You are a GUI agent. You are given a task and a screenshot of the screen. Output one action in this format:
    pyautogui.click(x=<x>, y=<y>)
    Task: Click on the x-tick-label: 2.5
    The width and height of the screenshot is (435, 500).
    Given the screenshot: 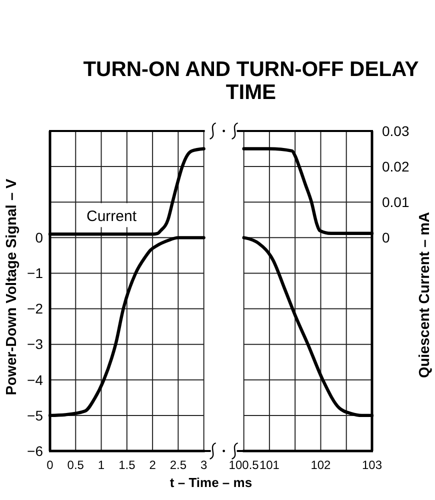 What is the action you would take?
    pyautogui.click(x=178, y=465)
    